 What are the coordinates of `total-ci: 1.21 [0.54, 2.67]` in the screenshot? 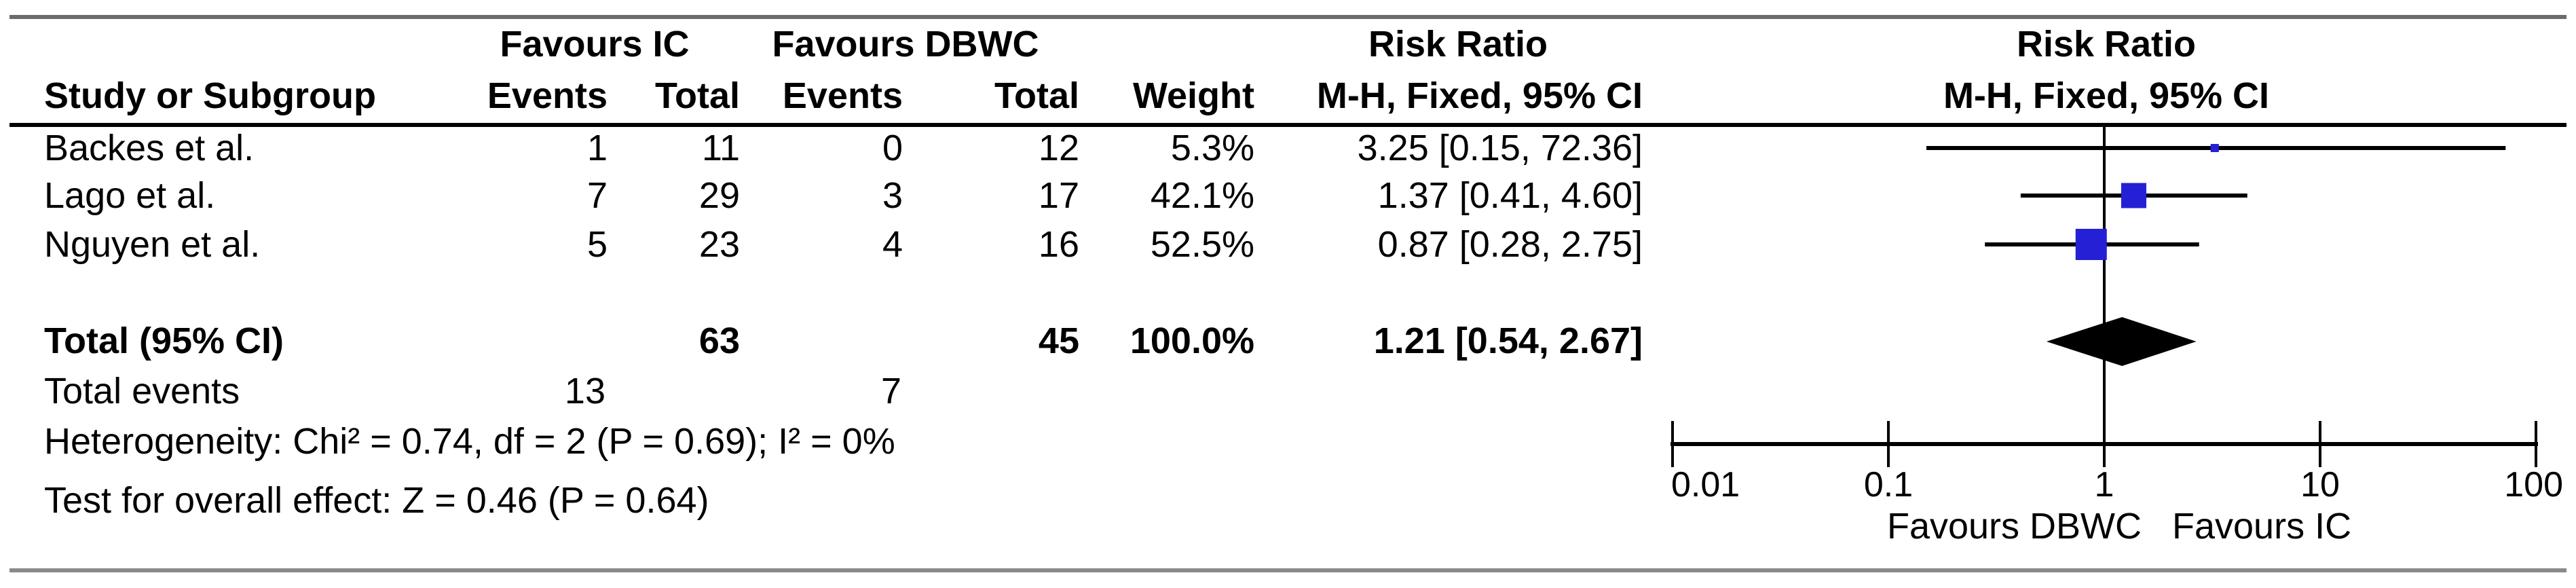 It's located at (1508, 340).